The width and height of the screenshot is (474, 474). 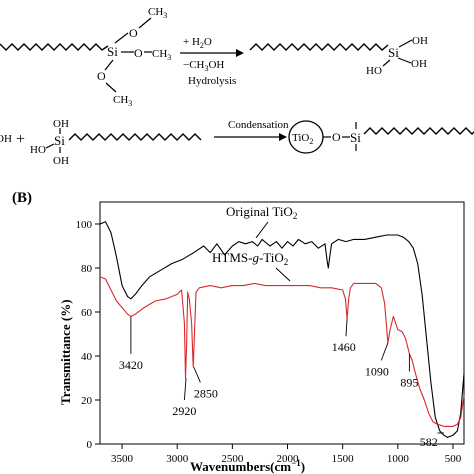 What do you see at coordinates (88, 335) in the screenshot?
I see `y-axis-ticks: 0 20 40 60 80 100` at bounding box center [88, 335].